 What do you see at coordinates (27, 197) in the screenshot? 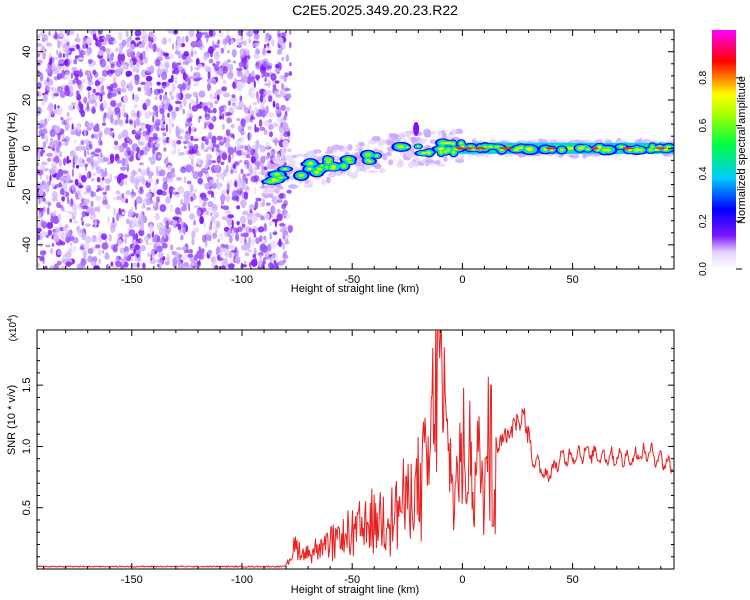
I see `y-tick-label: -20` at bounding box center [27, 197].